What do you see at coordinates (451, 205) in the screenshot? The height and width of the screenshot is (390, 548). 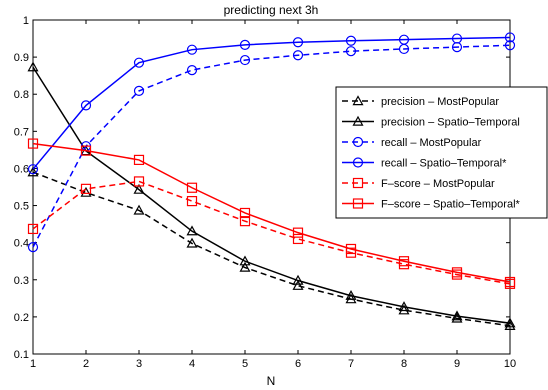 I see `legend-label: F–score – Spatio–Temporal*` at bounding box center [451, 205].